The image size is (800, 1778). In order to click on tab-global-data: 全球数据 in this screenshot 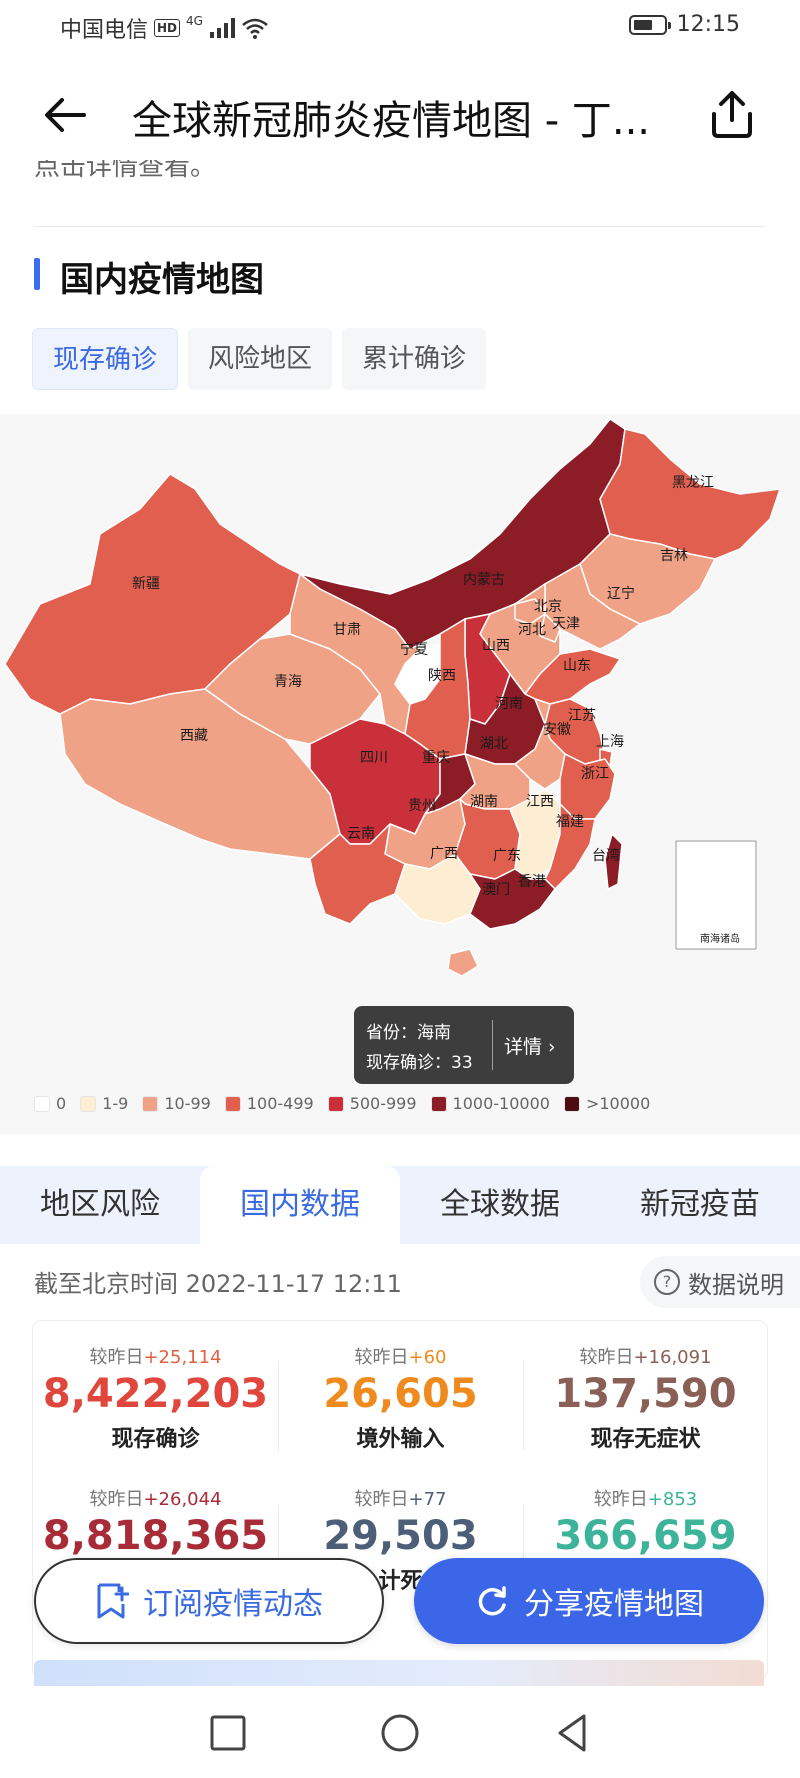, I will do `click(500, 1204)`.